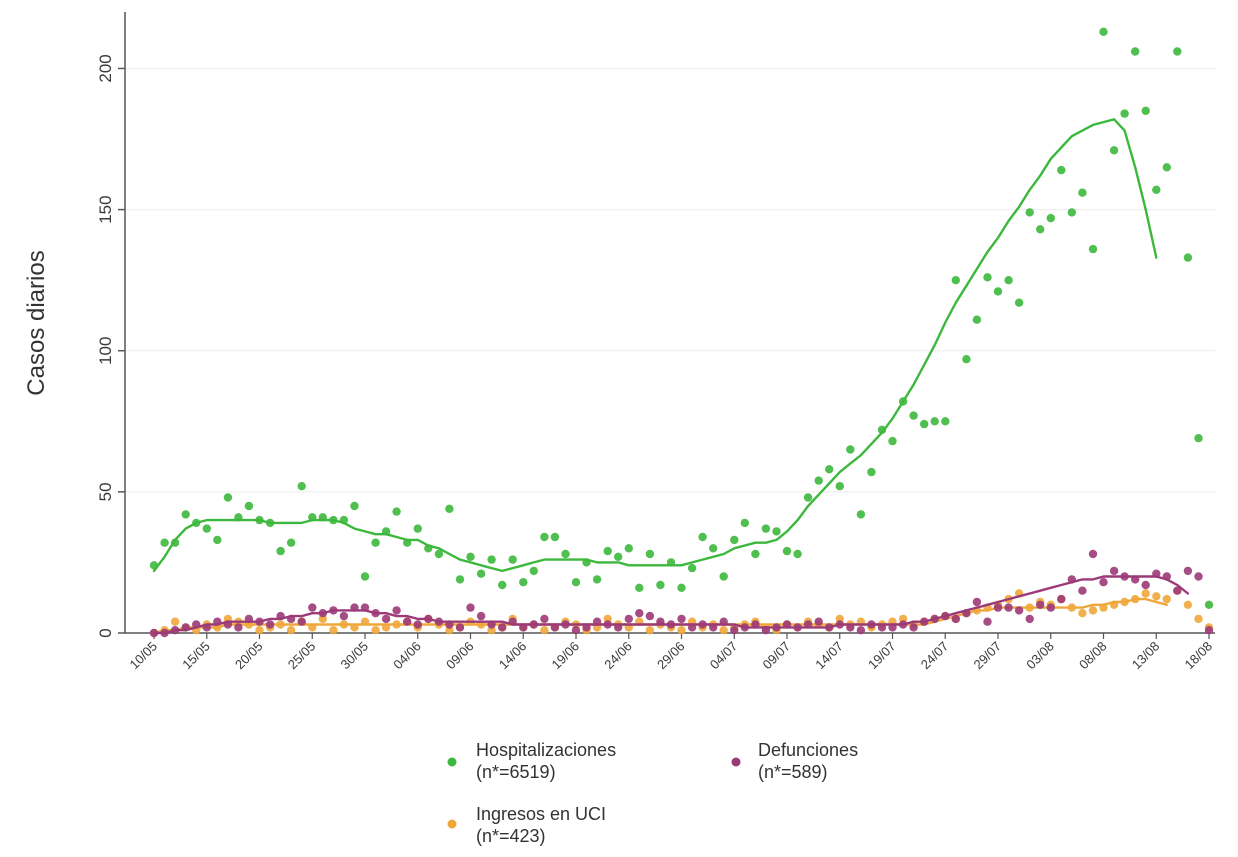  I want to click on x-tick-label: 29/06, so click(671, 656).